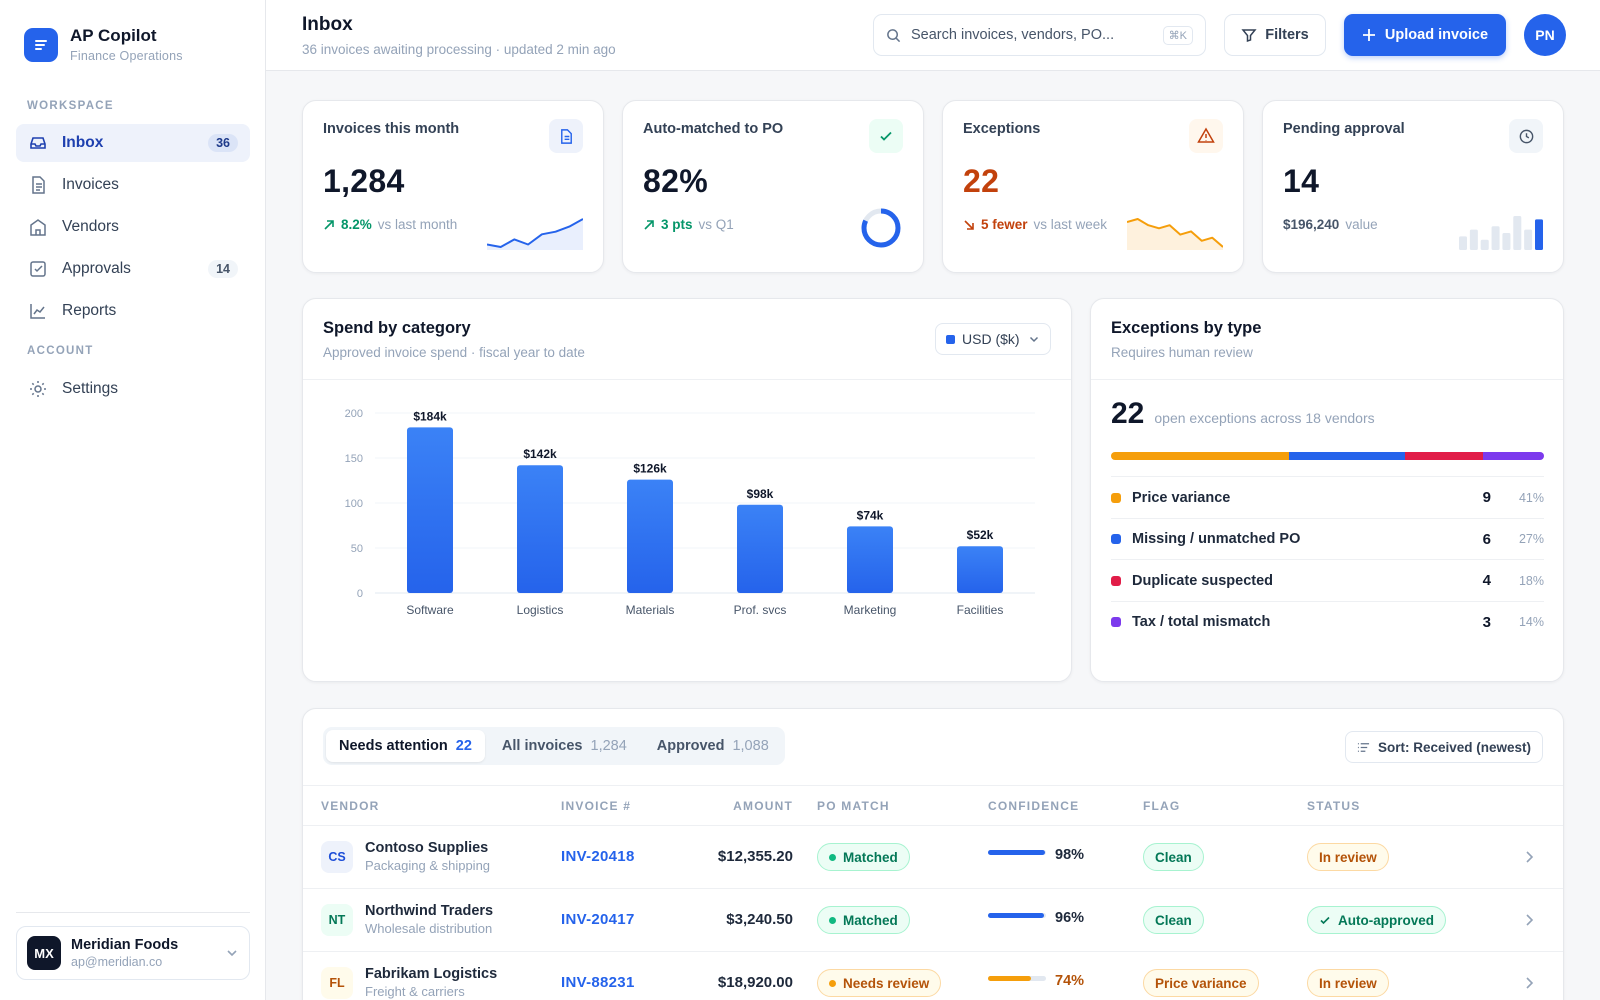  What do you see at coordinates (133, 185) in the screenshot?
I see `sidebar-item-invoices: Invoices` at bounding box center [133, 185].